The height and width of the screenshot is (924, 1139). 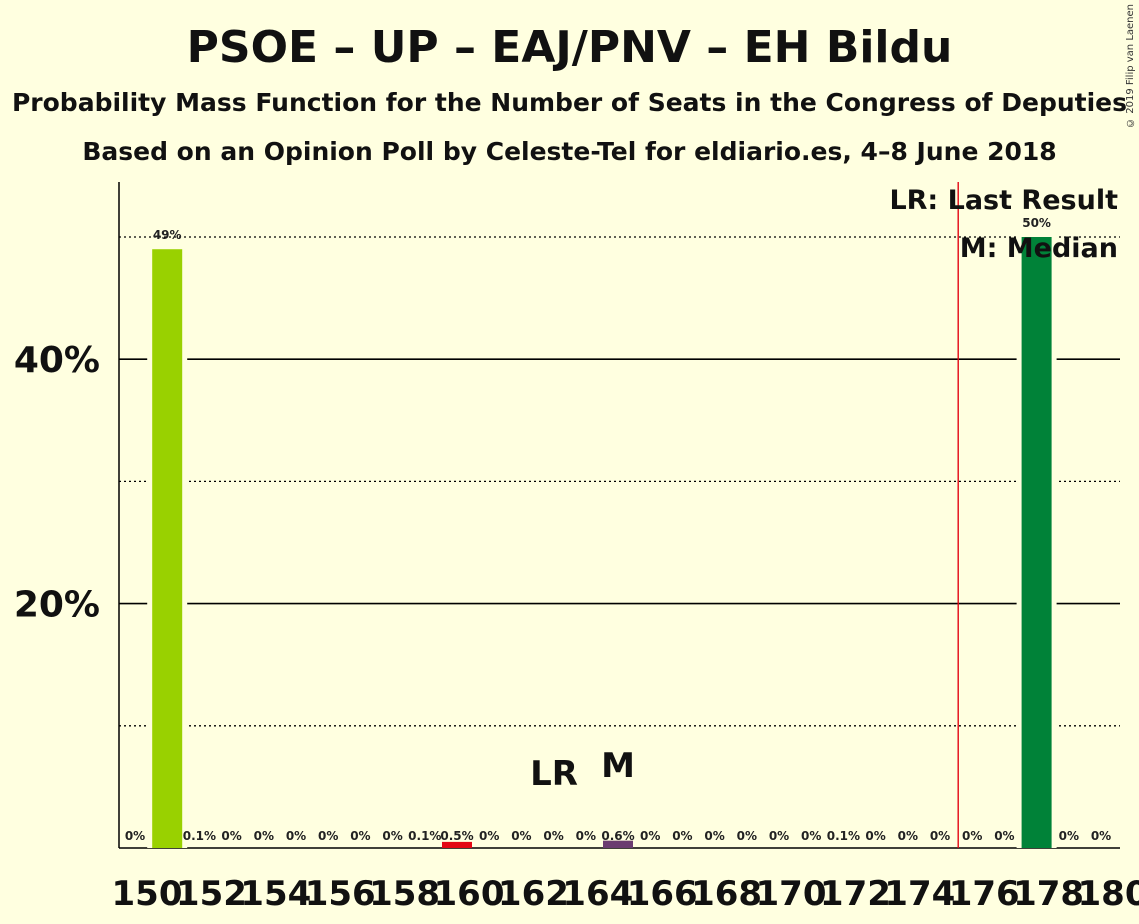 I want to click on x-tick-label: 172, so click(x=855, y=894).